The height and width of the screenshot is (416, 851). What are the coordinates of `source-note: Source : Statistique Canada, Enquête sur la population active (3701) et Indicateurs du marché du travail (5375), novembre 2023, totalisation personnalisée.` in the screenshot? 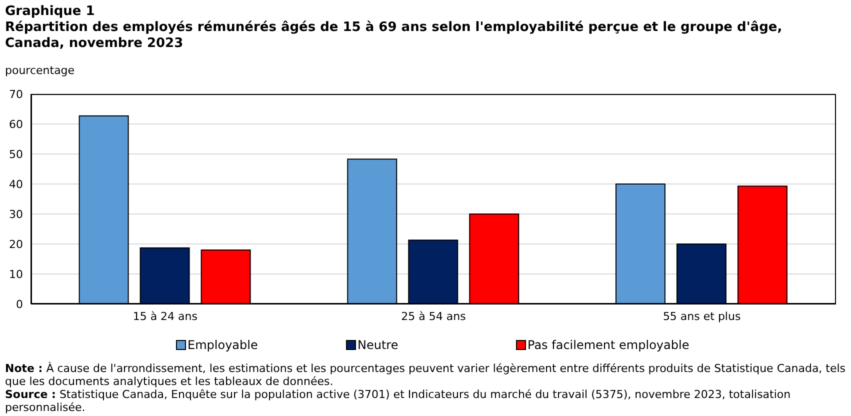 It's located at (398, 401).